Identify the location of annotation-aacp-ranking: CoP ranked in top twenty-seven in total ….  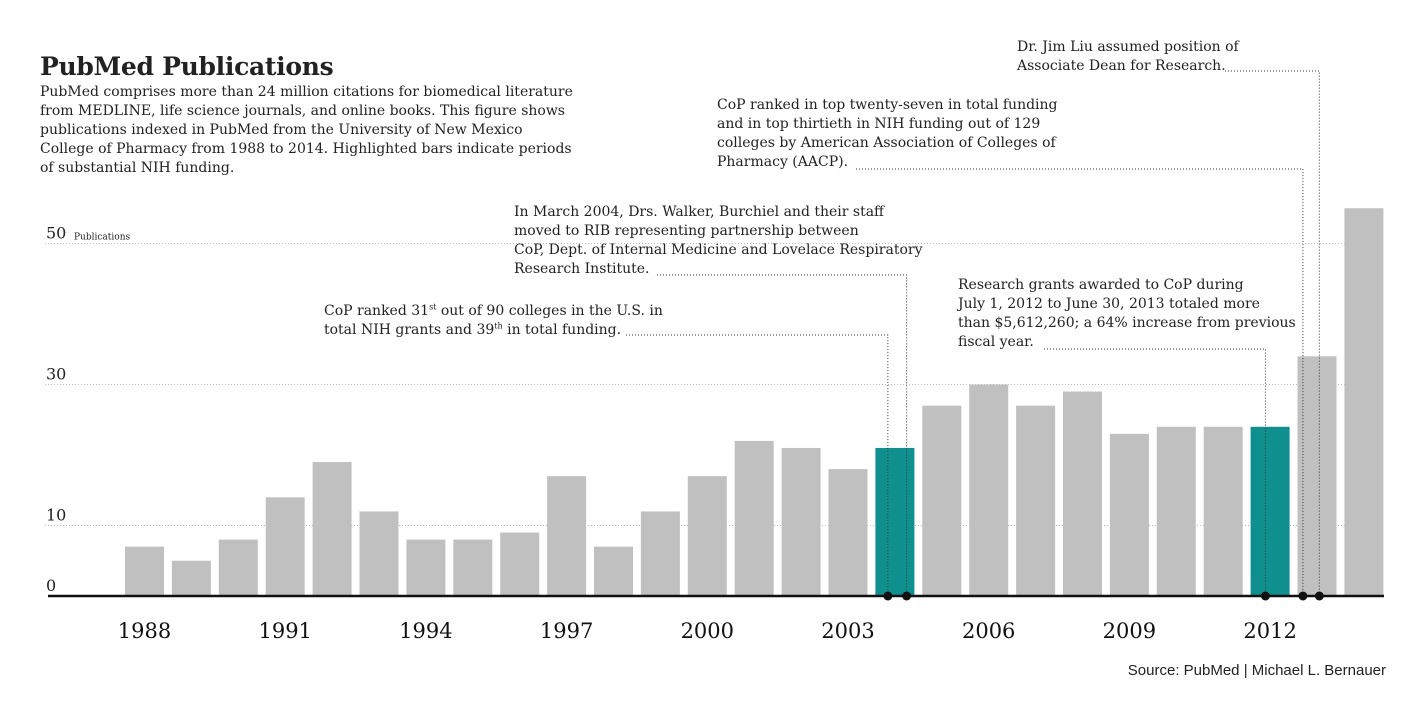
(887, 134).